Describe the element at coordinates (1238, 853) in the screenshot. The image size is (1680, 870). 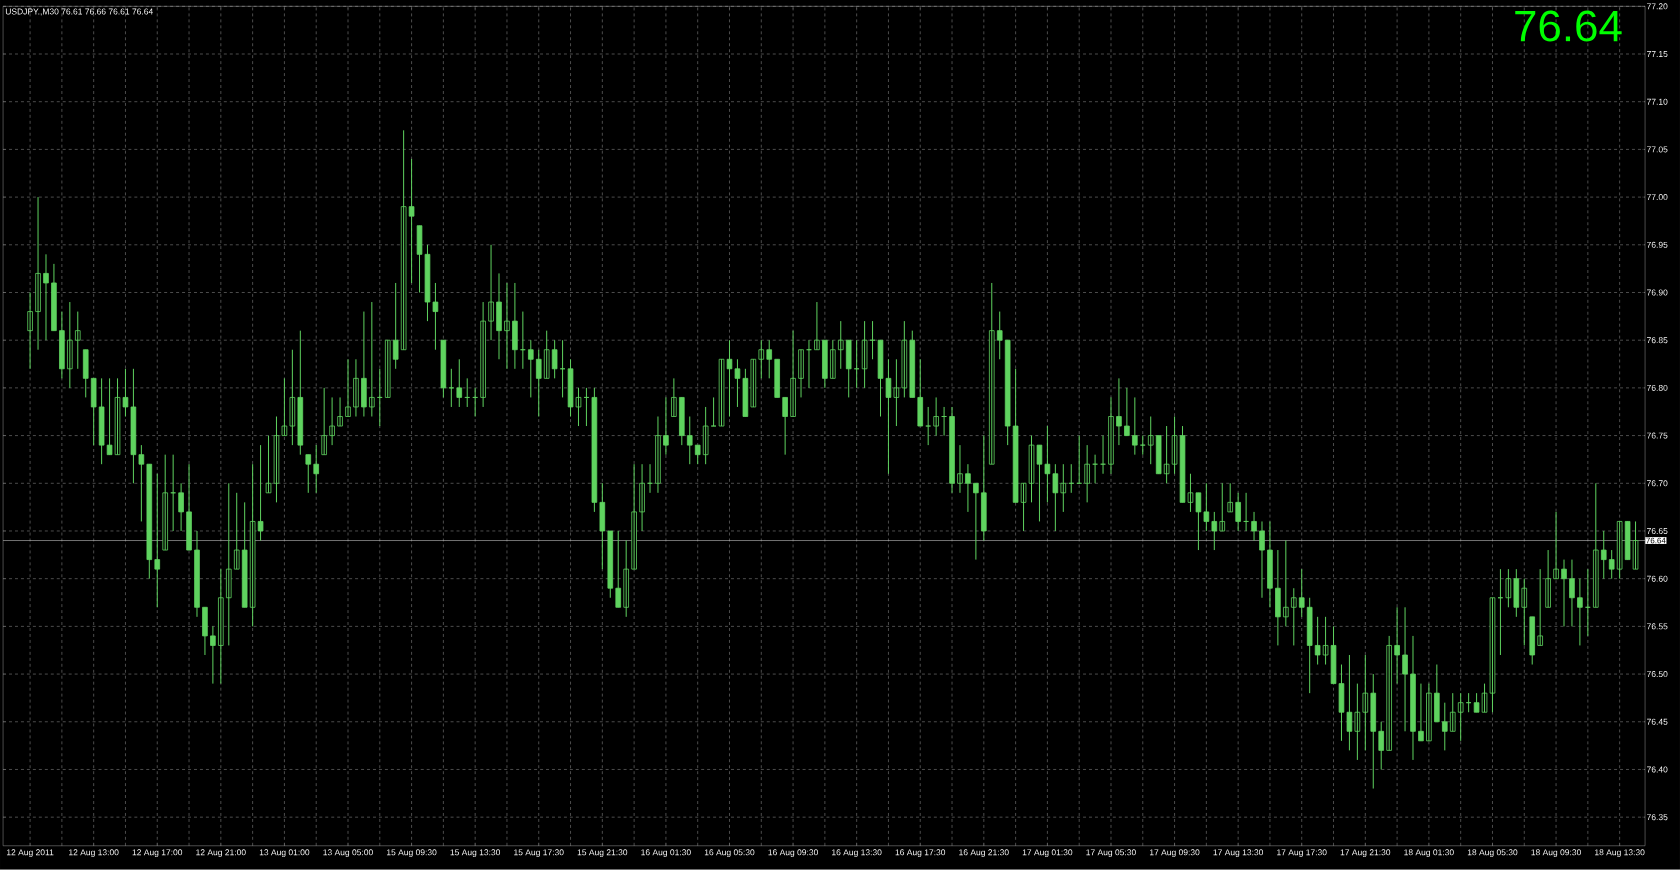
I see `x-tick-label: 17 Aug 13:30` at that location.